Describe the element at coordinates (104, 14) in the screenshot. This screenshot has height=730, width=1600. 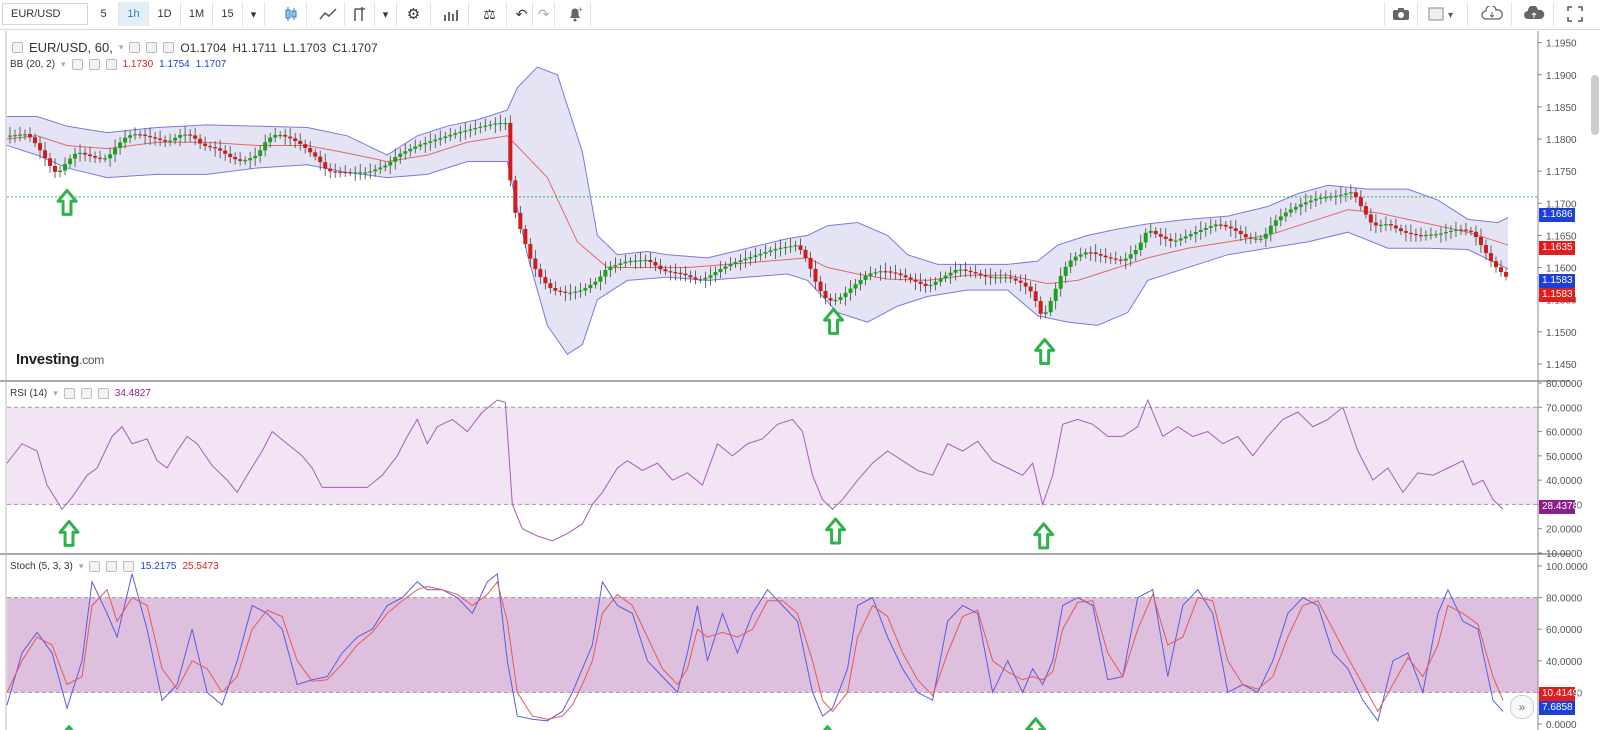
I see `interval-5: 5` at that location.